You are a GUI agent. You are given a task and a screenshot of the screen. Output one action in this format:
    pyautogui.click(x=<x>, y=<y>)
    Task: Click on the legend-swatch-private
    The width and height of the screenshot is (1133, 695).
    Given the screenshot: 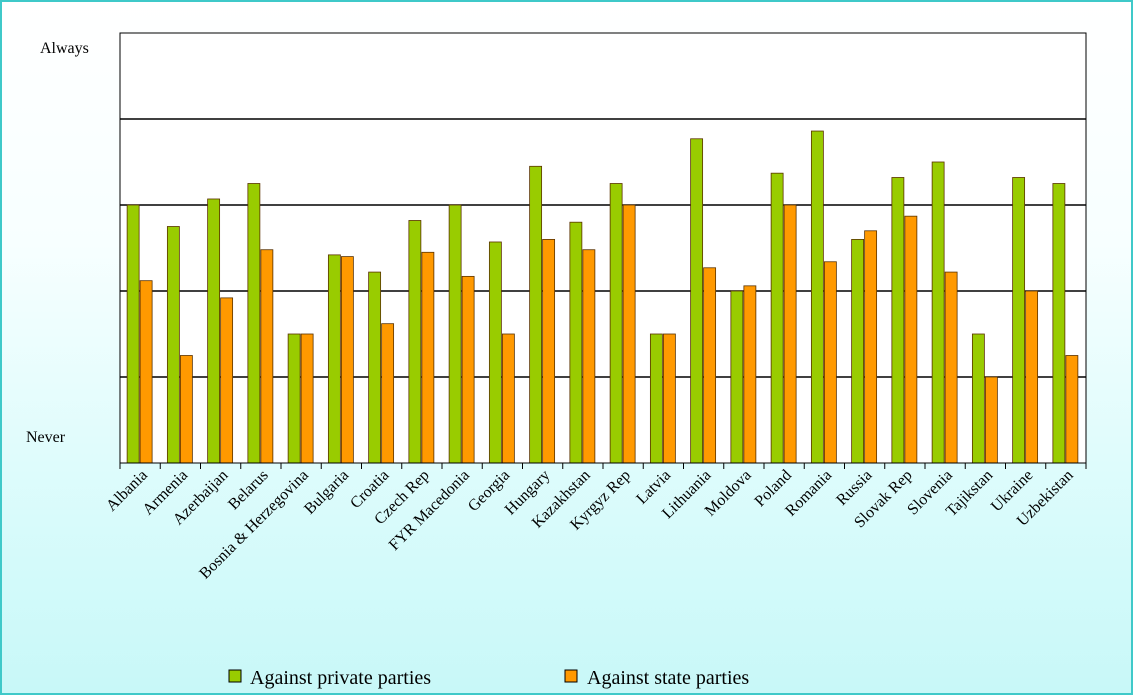 What is the action you would take?
    pyautogui.click(x=235, y=676)
    